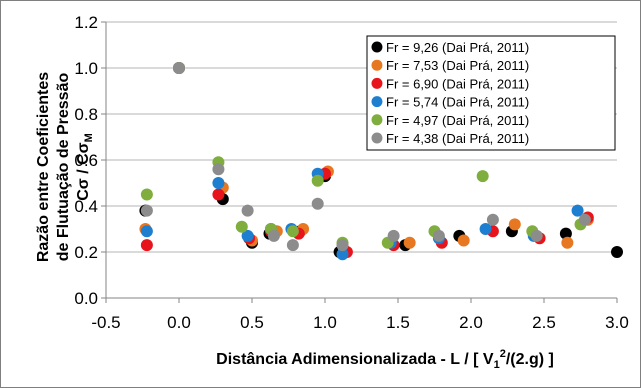  Describe the element at coordinates (86, 114) in the screenshot. I see `y-tick-label: 0.8` at that location.